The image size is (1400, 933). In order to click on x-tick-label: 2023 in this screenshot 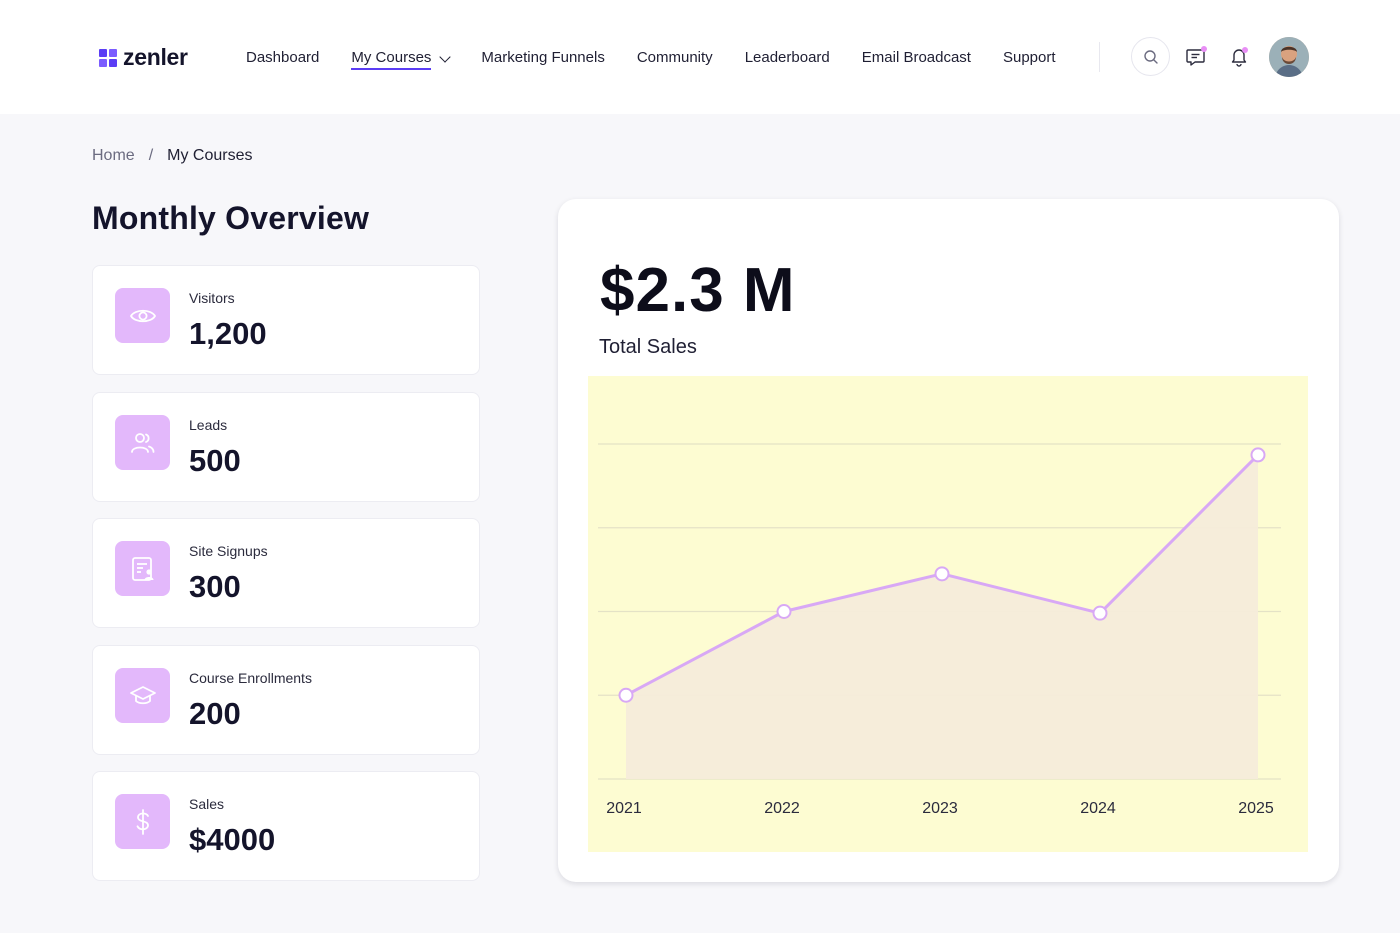, I will do `click(940, 808)`.